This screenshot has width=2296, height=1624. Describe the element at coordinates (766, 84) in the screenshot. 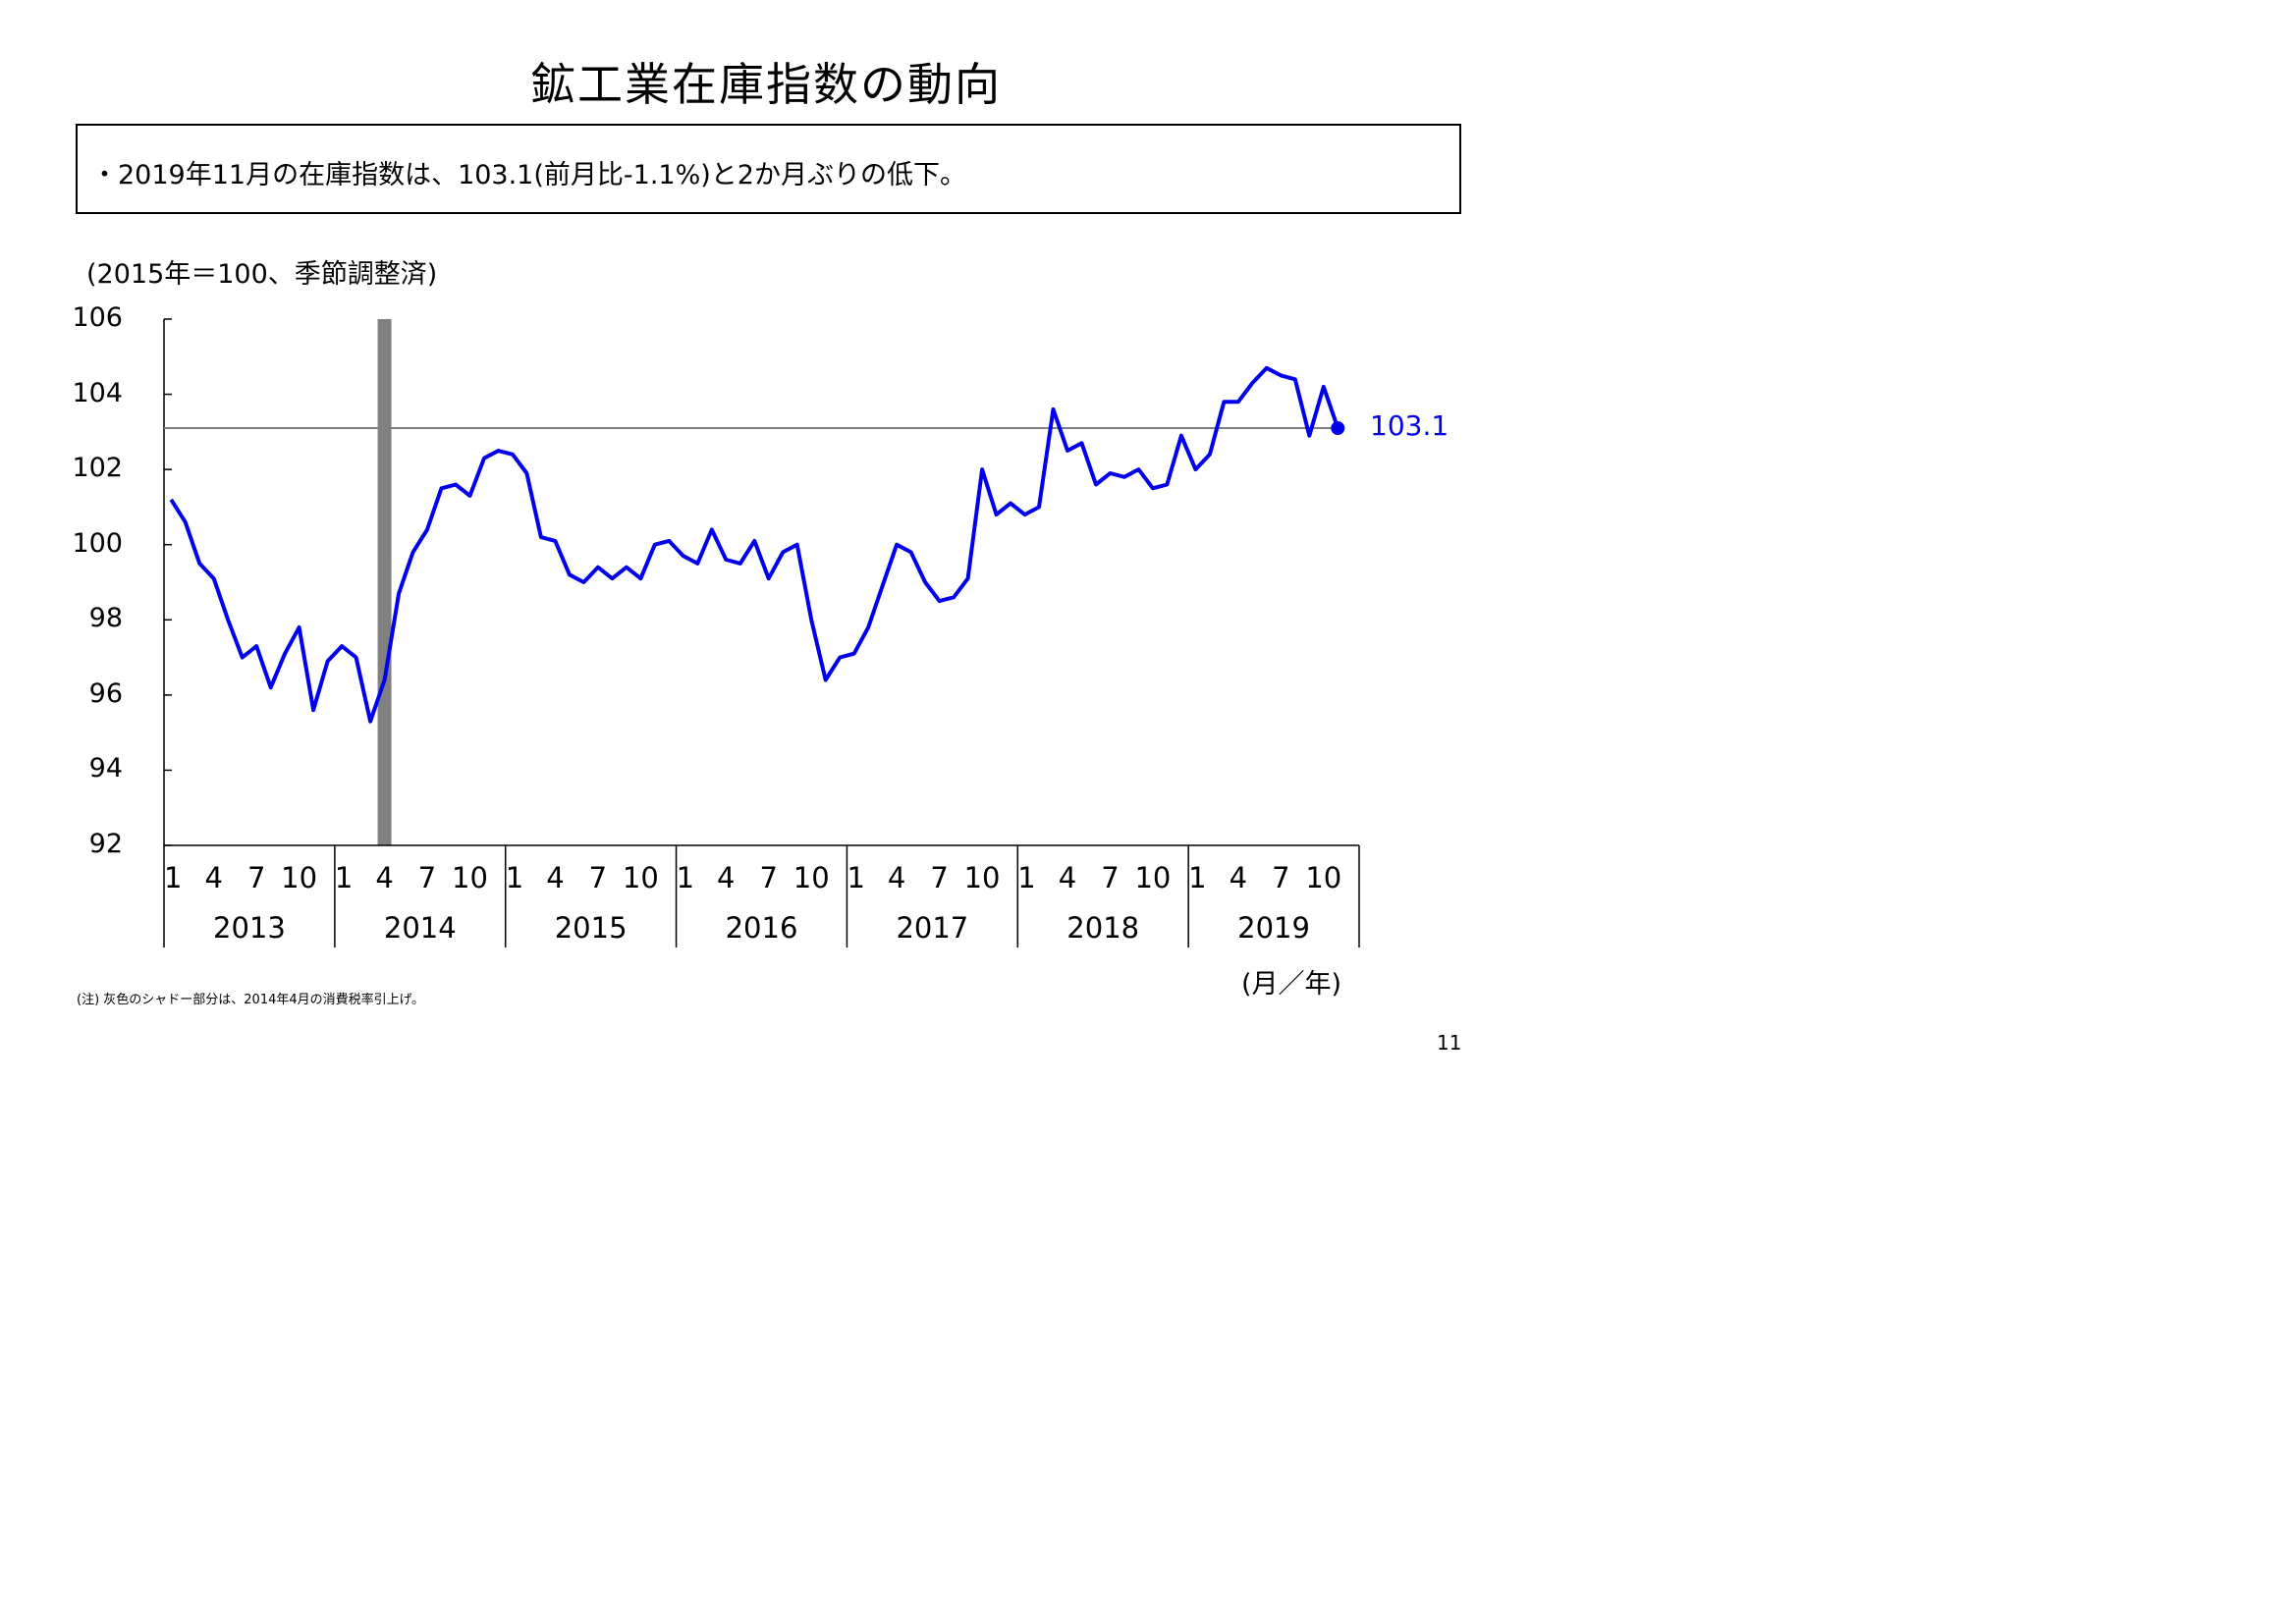

I see `page-title: 鉱工業在庫指数の動向` at that location.